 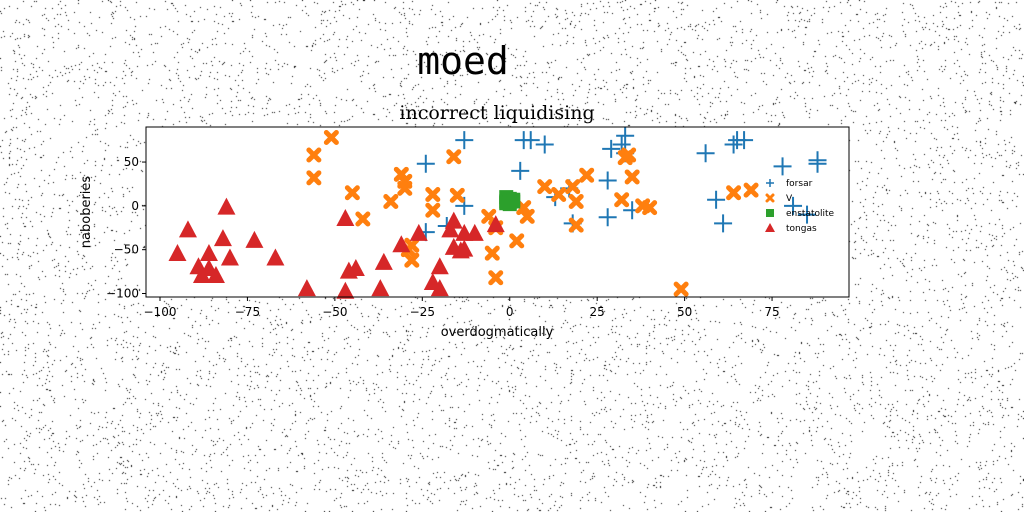 I want to click on legend-marker-square, so click(x=770, y=213).